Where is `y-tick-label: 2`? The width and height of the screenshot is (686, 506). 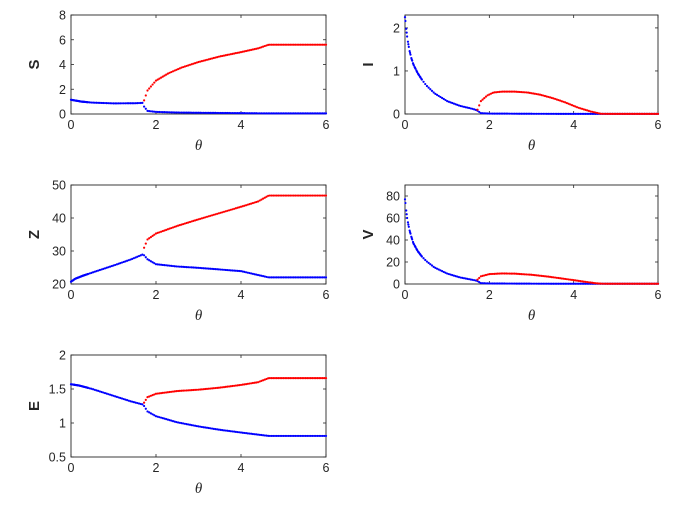 y-tick-label: 2 is located at coordinates (62, 356).